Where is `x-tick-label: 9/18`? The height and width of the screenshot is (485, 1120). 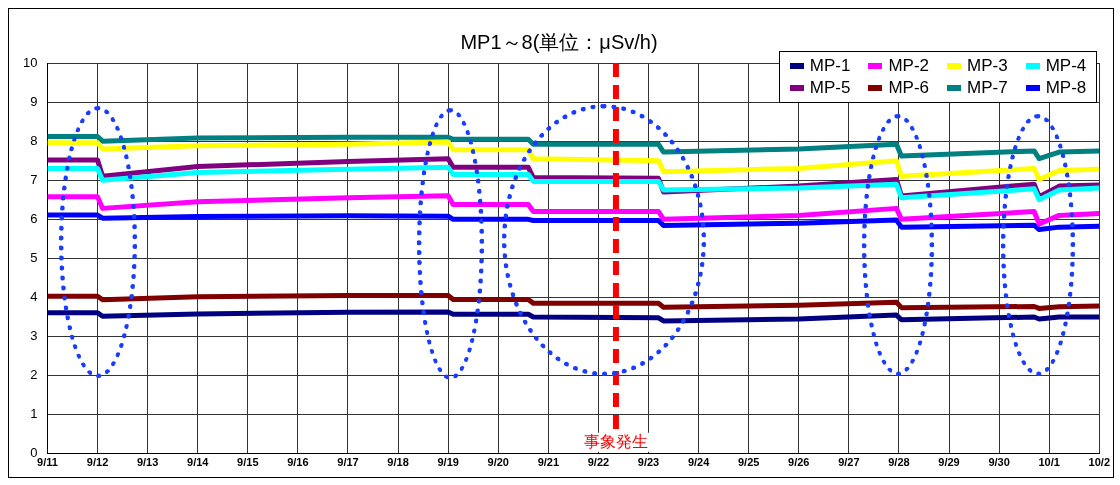 x-tick-label: 9/18 is located at coordinates (398, 462).